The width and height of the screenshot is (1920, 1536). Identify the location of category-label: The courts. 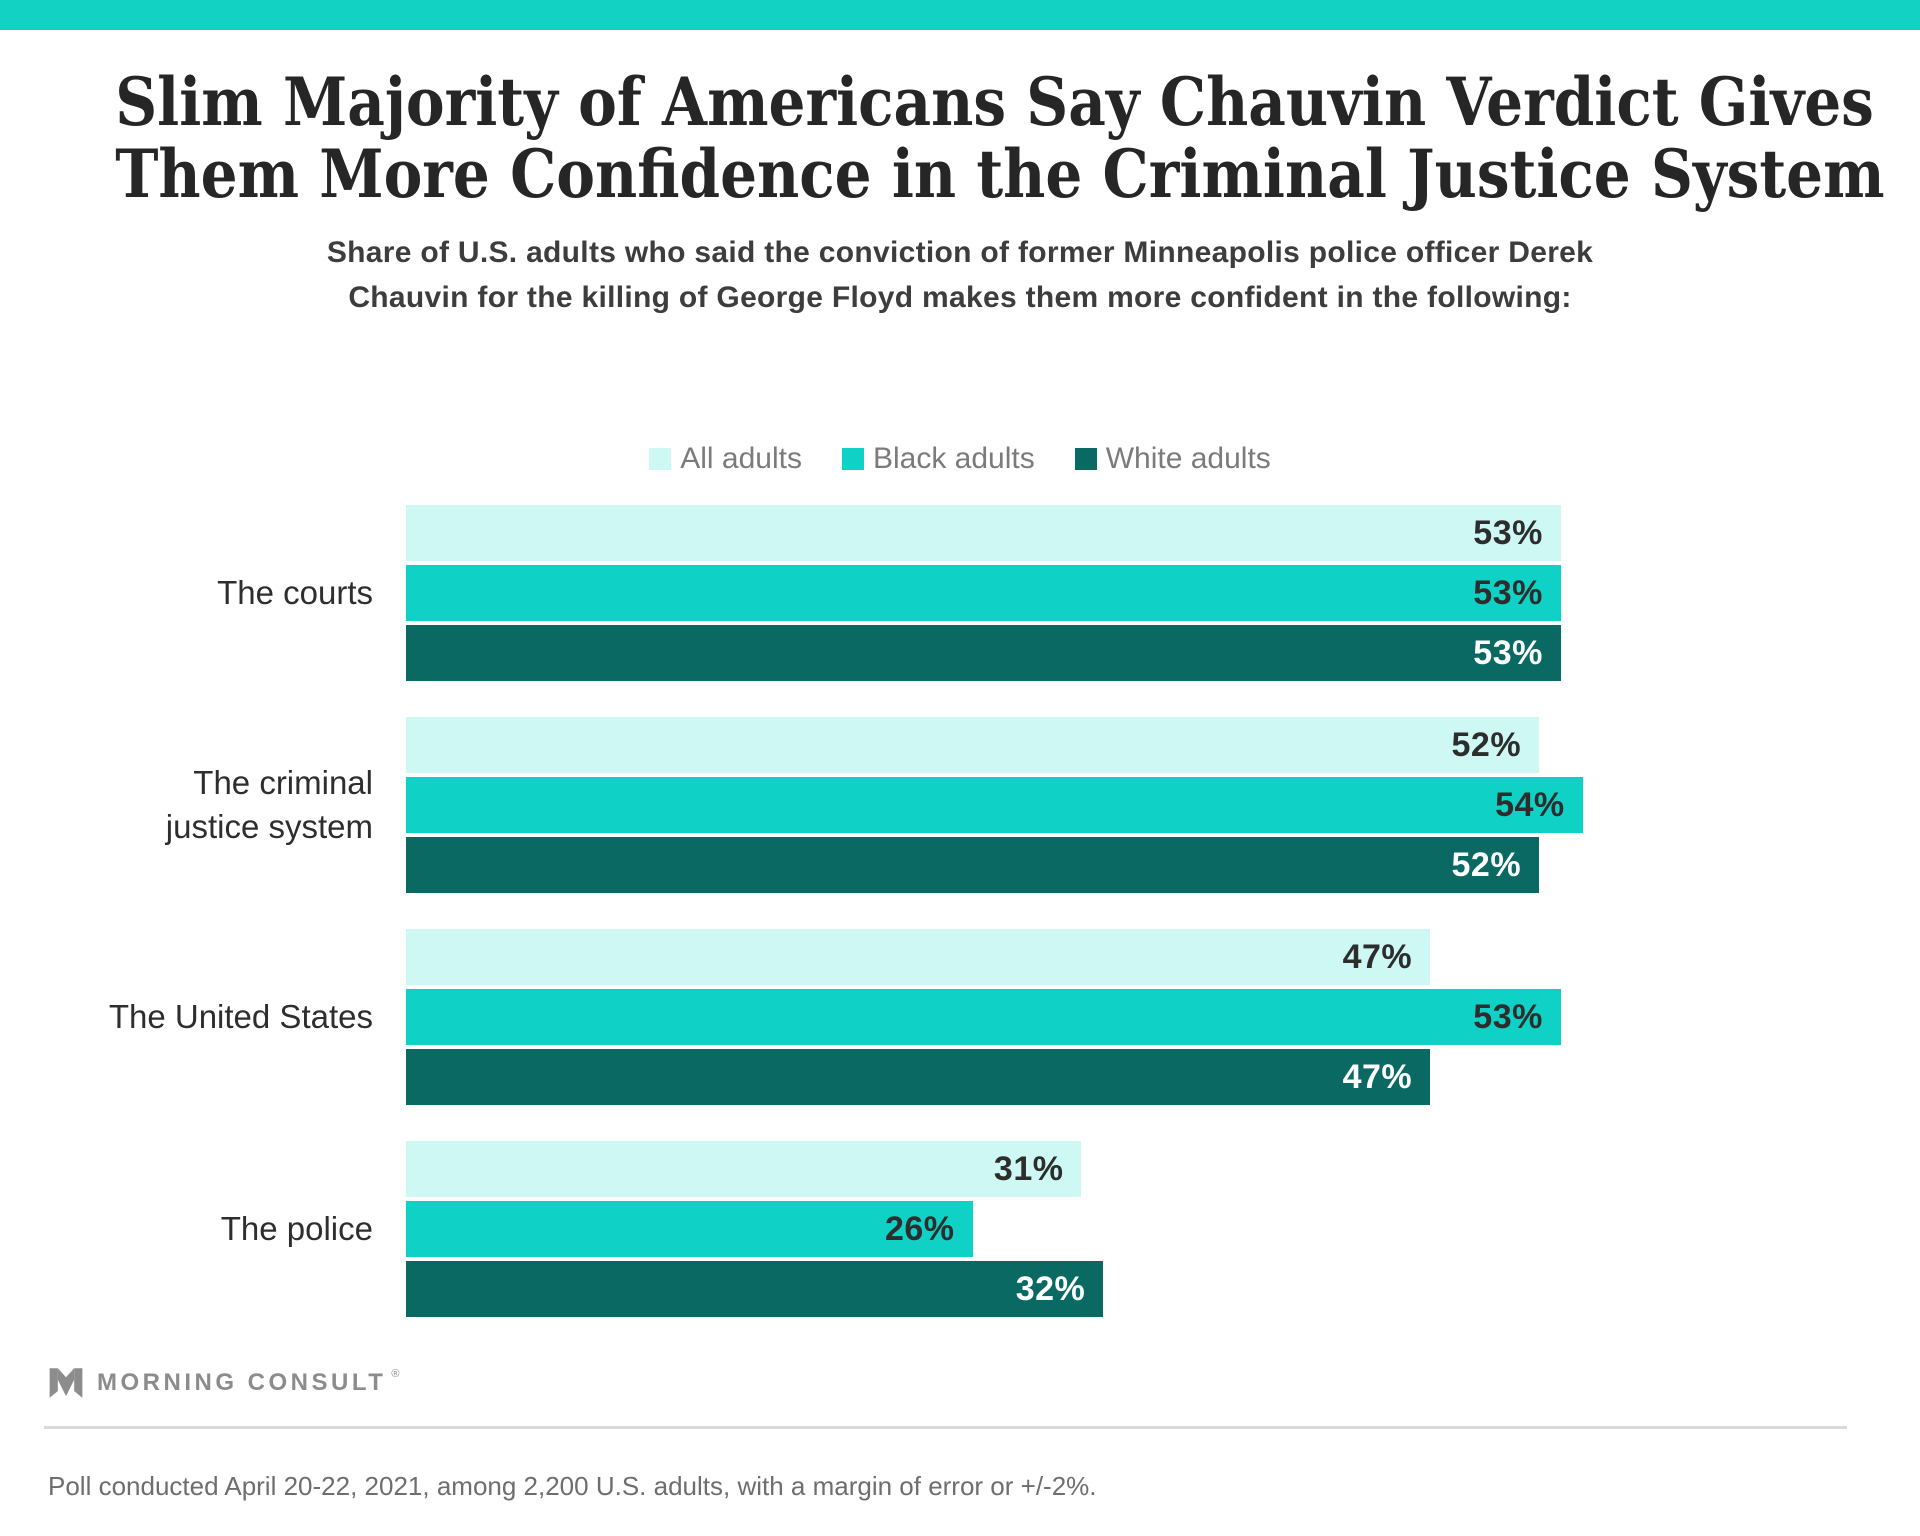
(295, 592).